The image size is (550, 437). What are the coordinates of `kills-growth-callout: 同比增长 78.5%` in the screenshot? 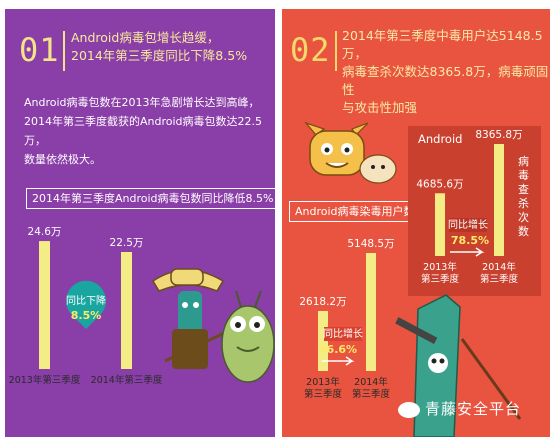 It's located at (468, 237).